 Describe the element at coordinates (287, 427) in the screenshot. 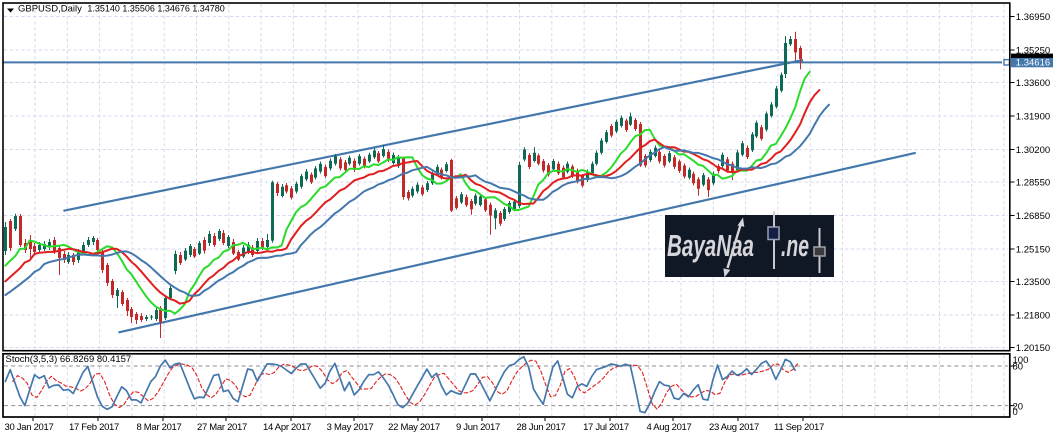

I see `svg-text: 14 Apr 2017` at that location.